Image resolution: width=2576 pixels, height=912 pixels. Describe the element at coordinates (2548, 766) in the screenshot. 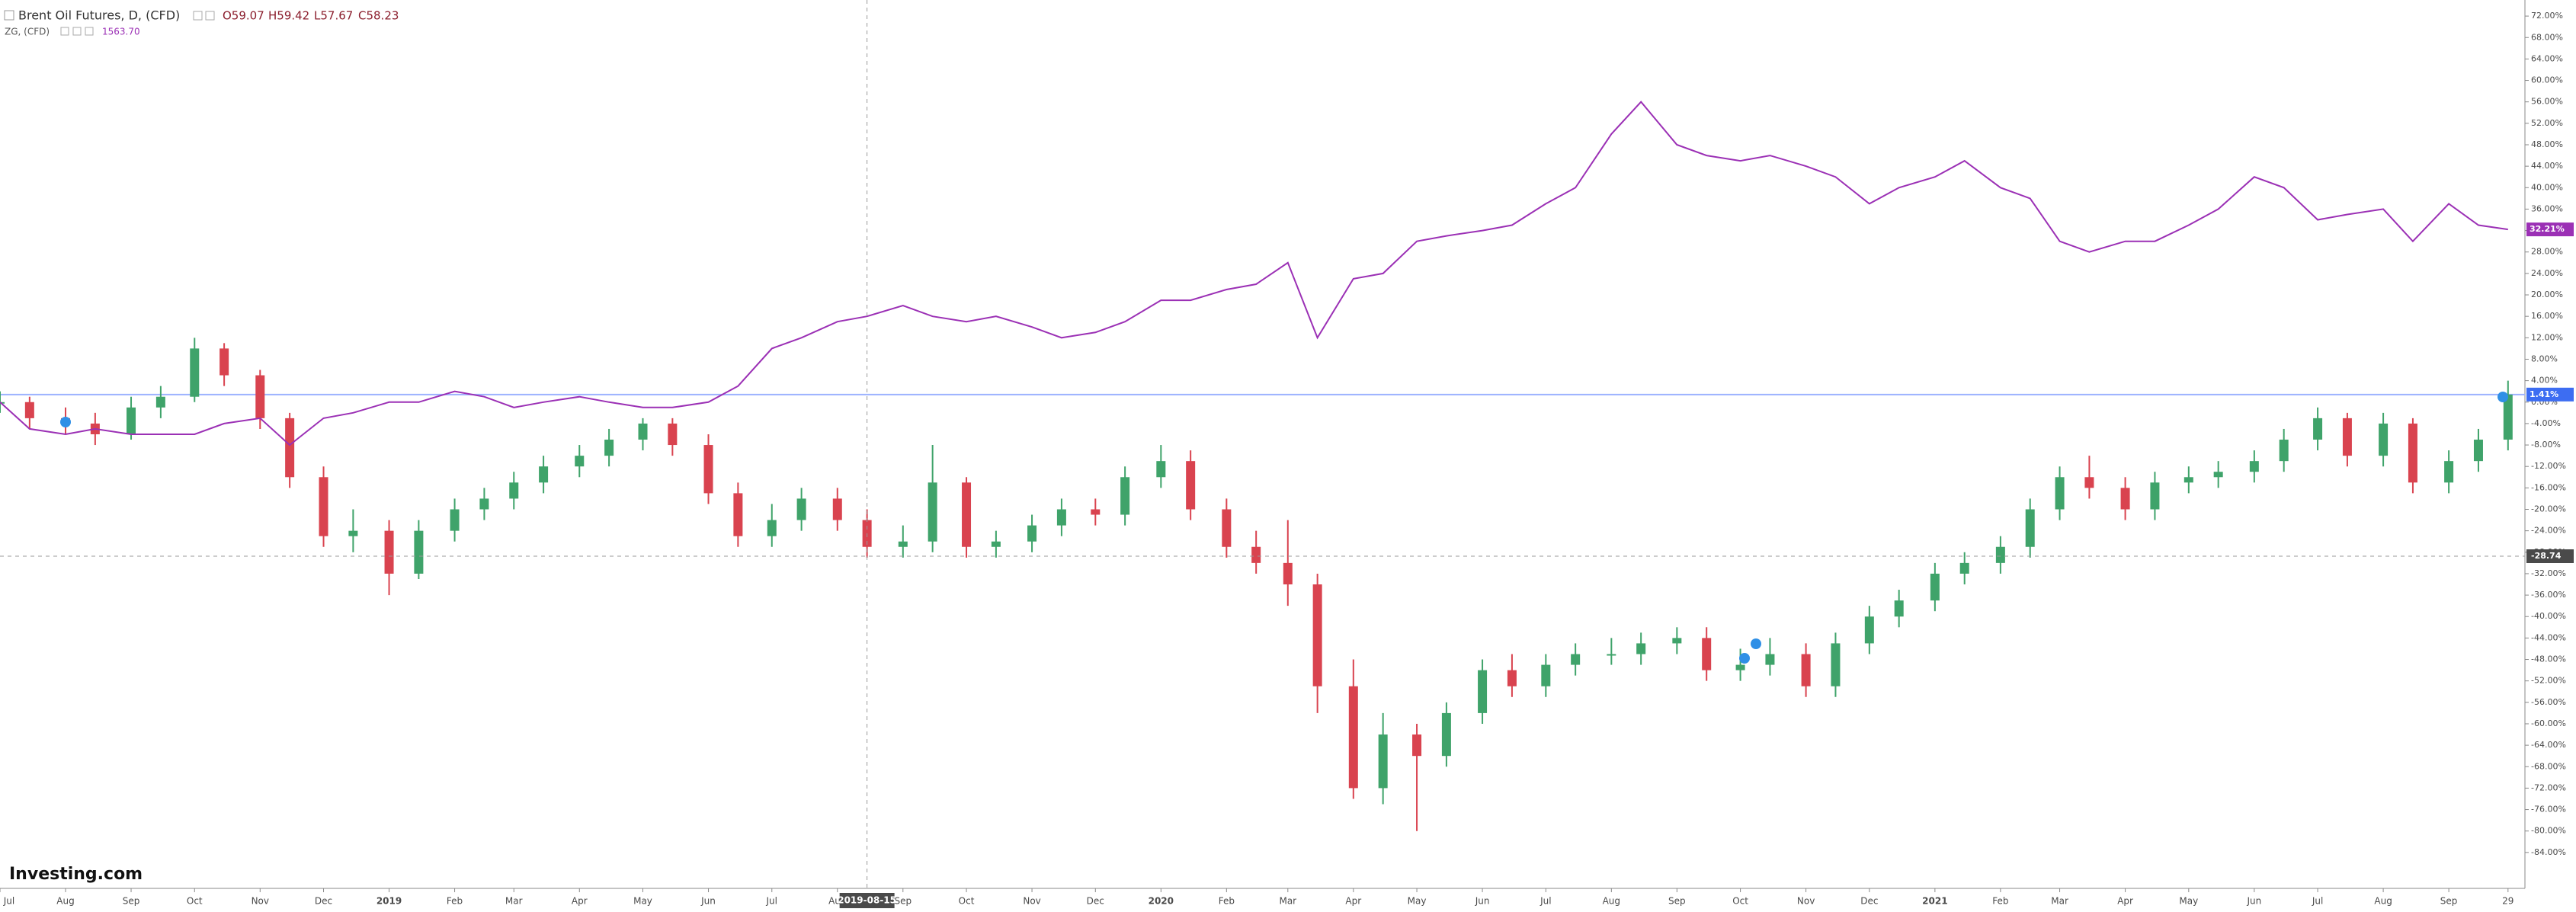

I see `y-tick-label: -68.00%` at that location.